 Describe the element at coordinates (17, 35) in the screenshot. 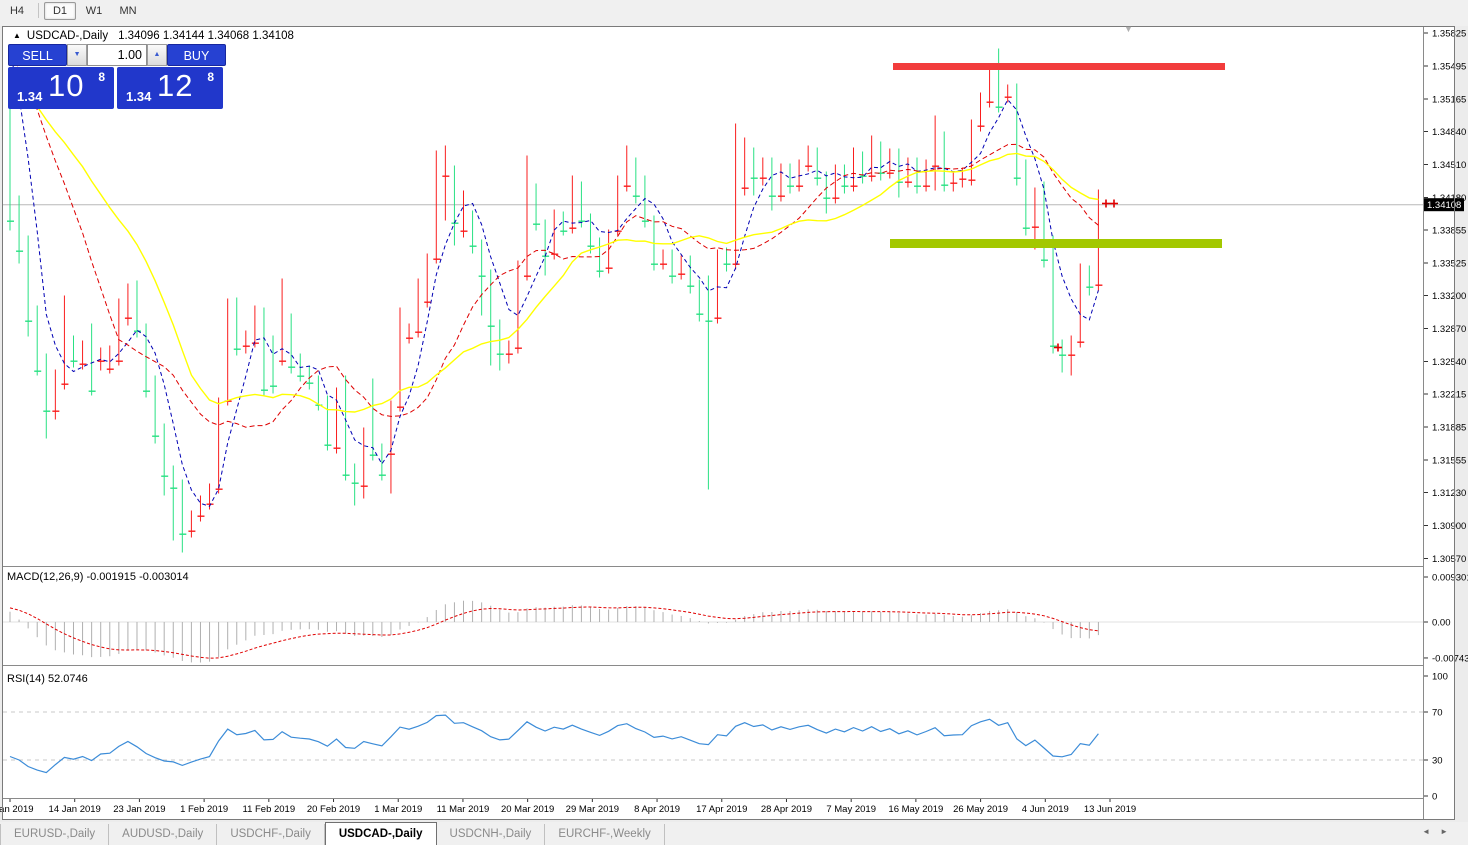

I see `collapse-triangle-icon: ▲` at that location.